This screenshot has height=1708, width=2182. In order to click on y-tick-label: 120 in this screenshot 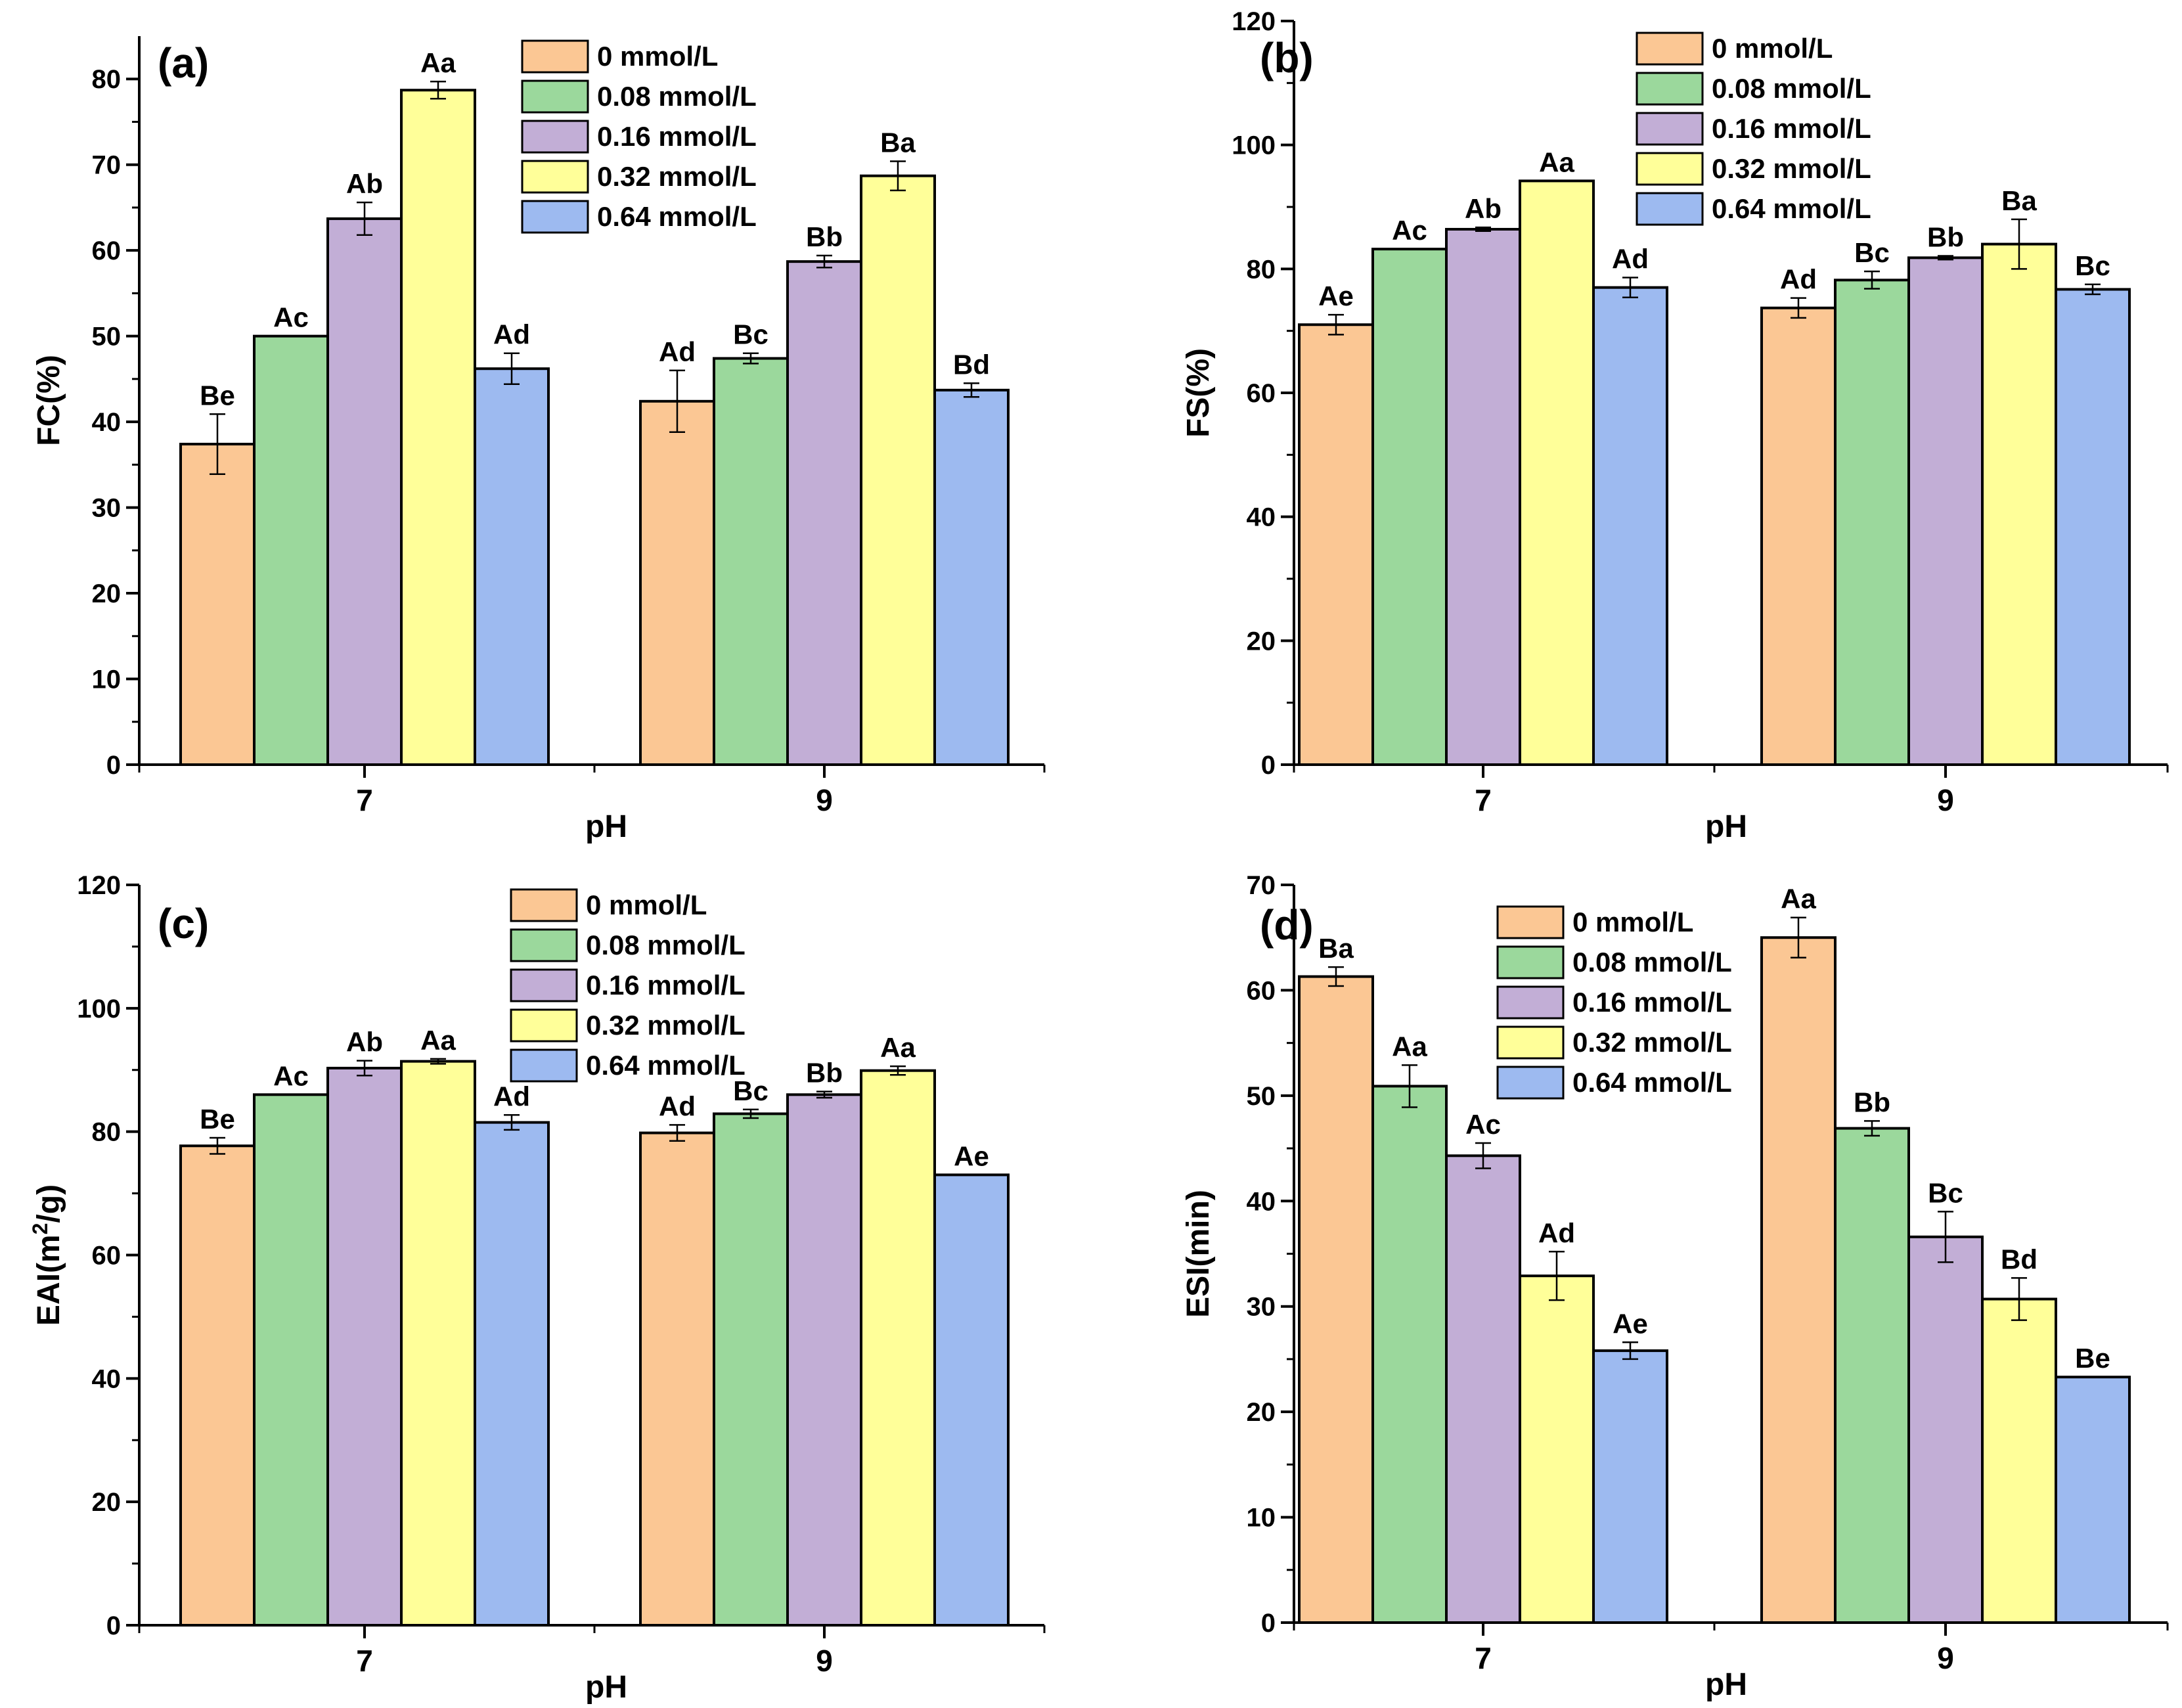, I will do `click(1254, 21)`.